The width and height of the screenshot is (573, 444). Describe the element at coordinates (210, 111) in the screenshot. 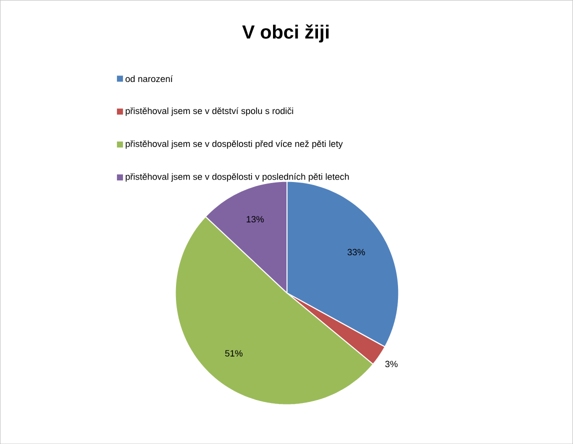

I see `legend-label: přistěhoval jsem se v dětství spolu s rodiči` at that location.